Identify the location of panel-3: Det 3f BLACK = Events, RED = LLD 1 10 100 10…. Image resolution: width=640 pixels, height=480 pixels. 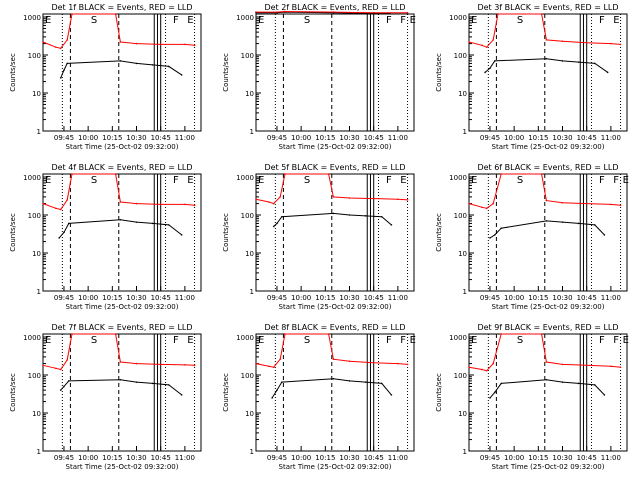
(531, 77).